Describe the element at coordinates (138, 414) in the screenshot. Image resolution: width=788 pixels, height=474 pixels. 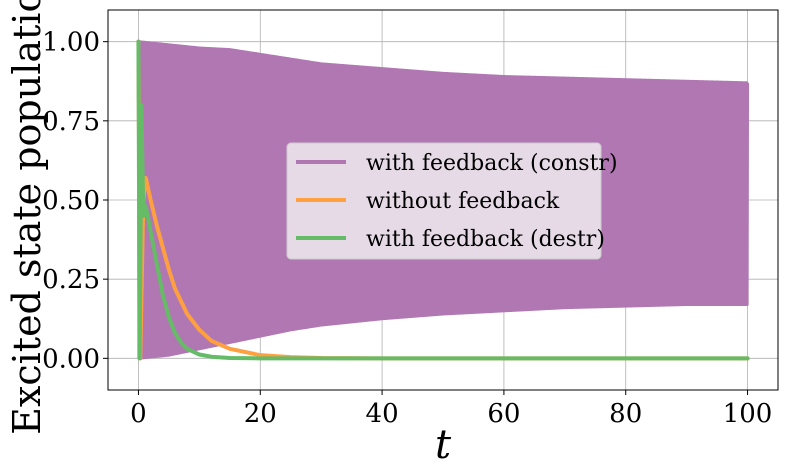
I see `x-tick-label: 0` at that location.